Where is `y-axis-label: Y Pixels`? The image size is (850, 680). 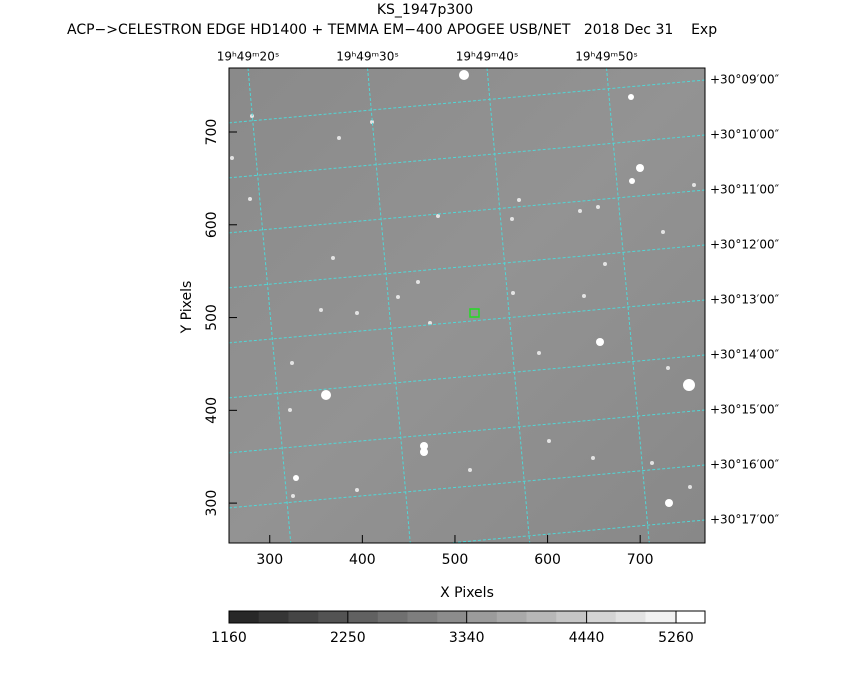
y-axis-label: Y Pixels is located at coordinates (187, 308).